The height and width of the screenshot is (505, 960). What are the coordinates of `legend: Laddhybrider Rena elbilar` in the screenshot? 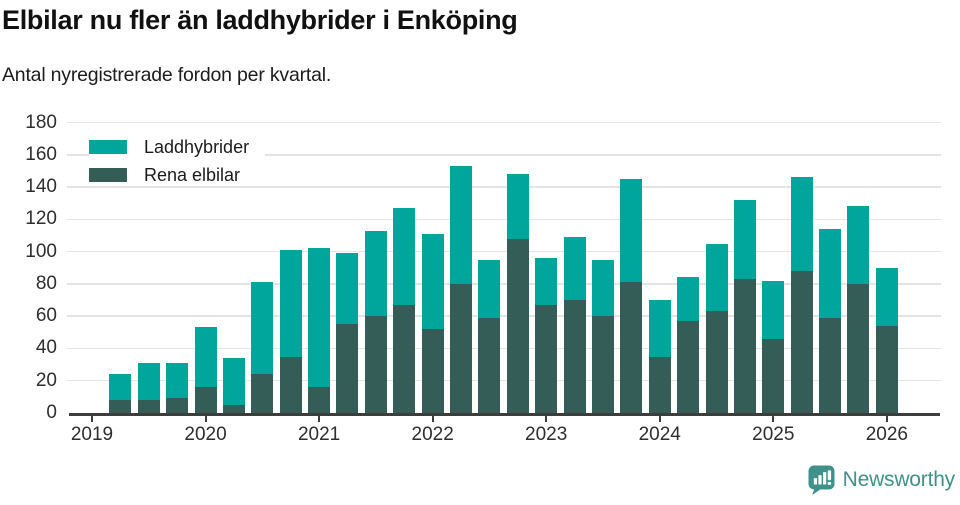 It's located at (177, 161).